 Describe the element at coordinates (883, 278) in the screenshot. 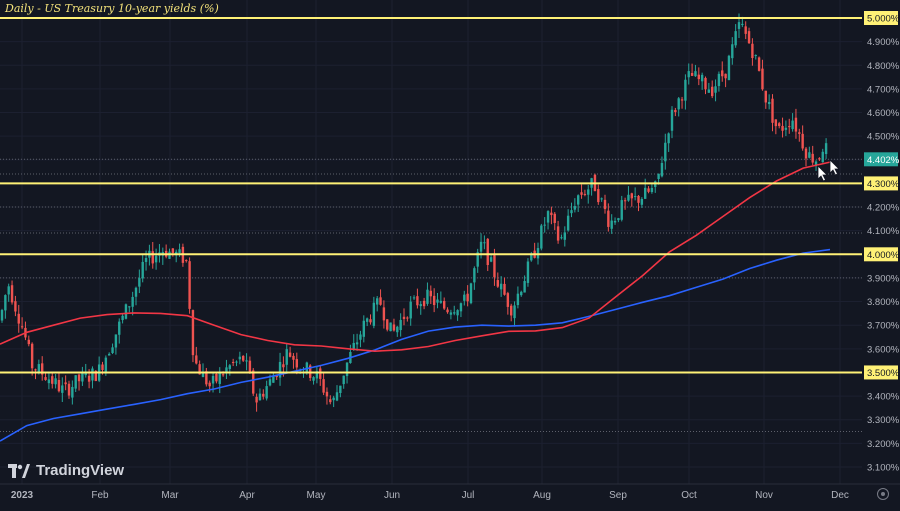

I see `y-tick-label: 3.900%` at that location.